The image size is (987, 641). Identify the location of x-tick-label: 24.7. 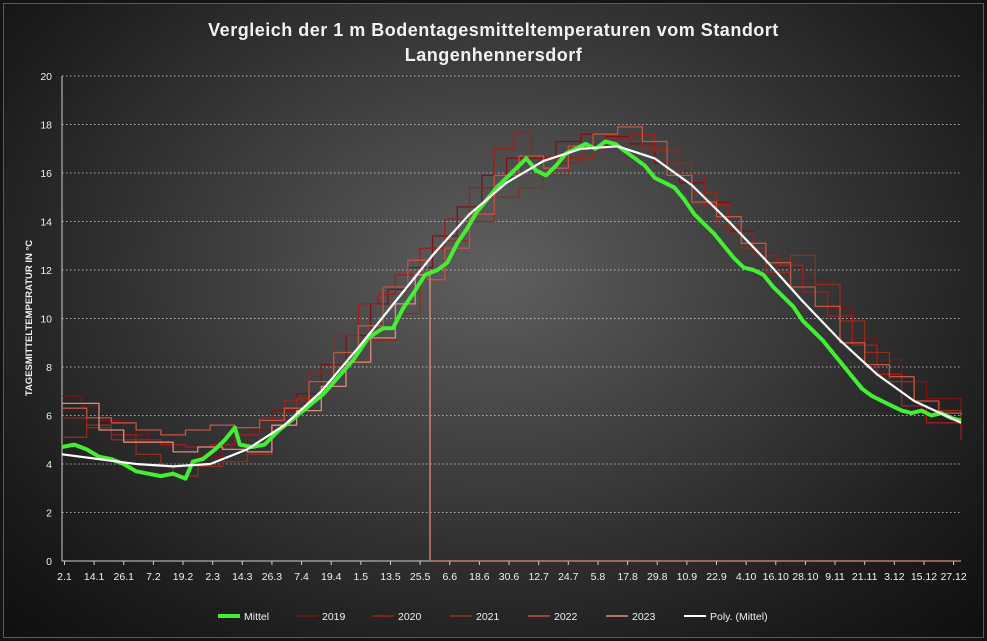
(568, 577).